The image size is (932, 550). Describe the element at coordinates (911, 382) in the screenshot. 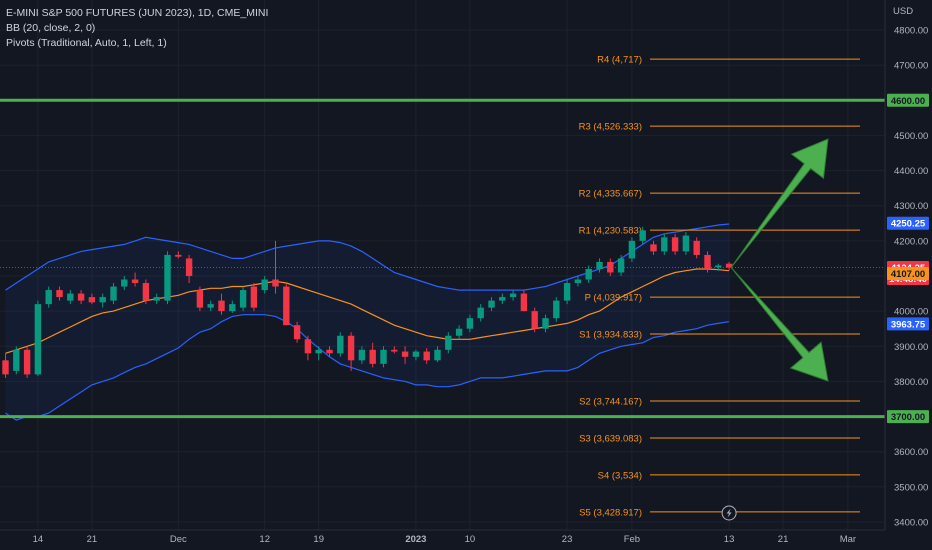

I see `price-axis-tick: 3800.00` at that location.